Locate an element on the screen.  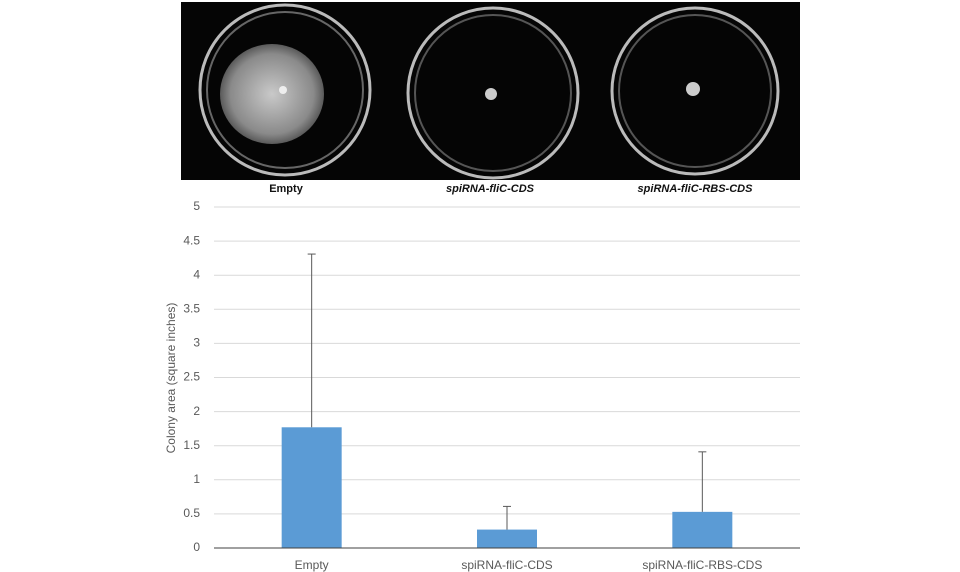
colony-center is located at coordinates (283, 90).